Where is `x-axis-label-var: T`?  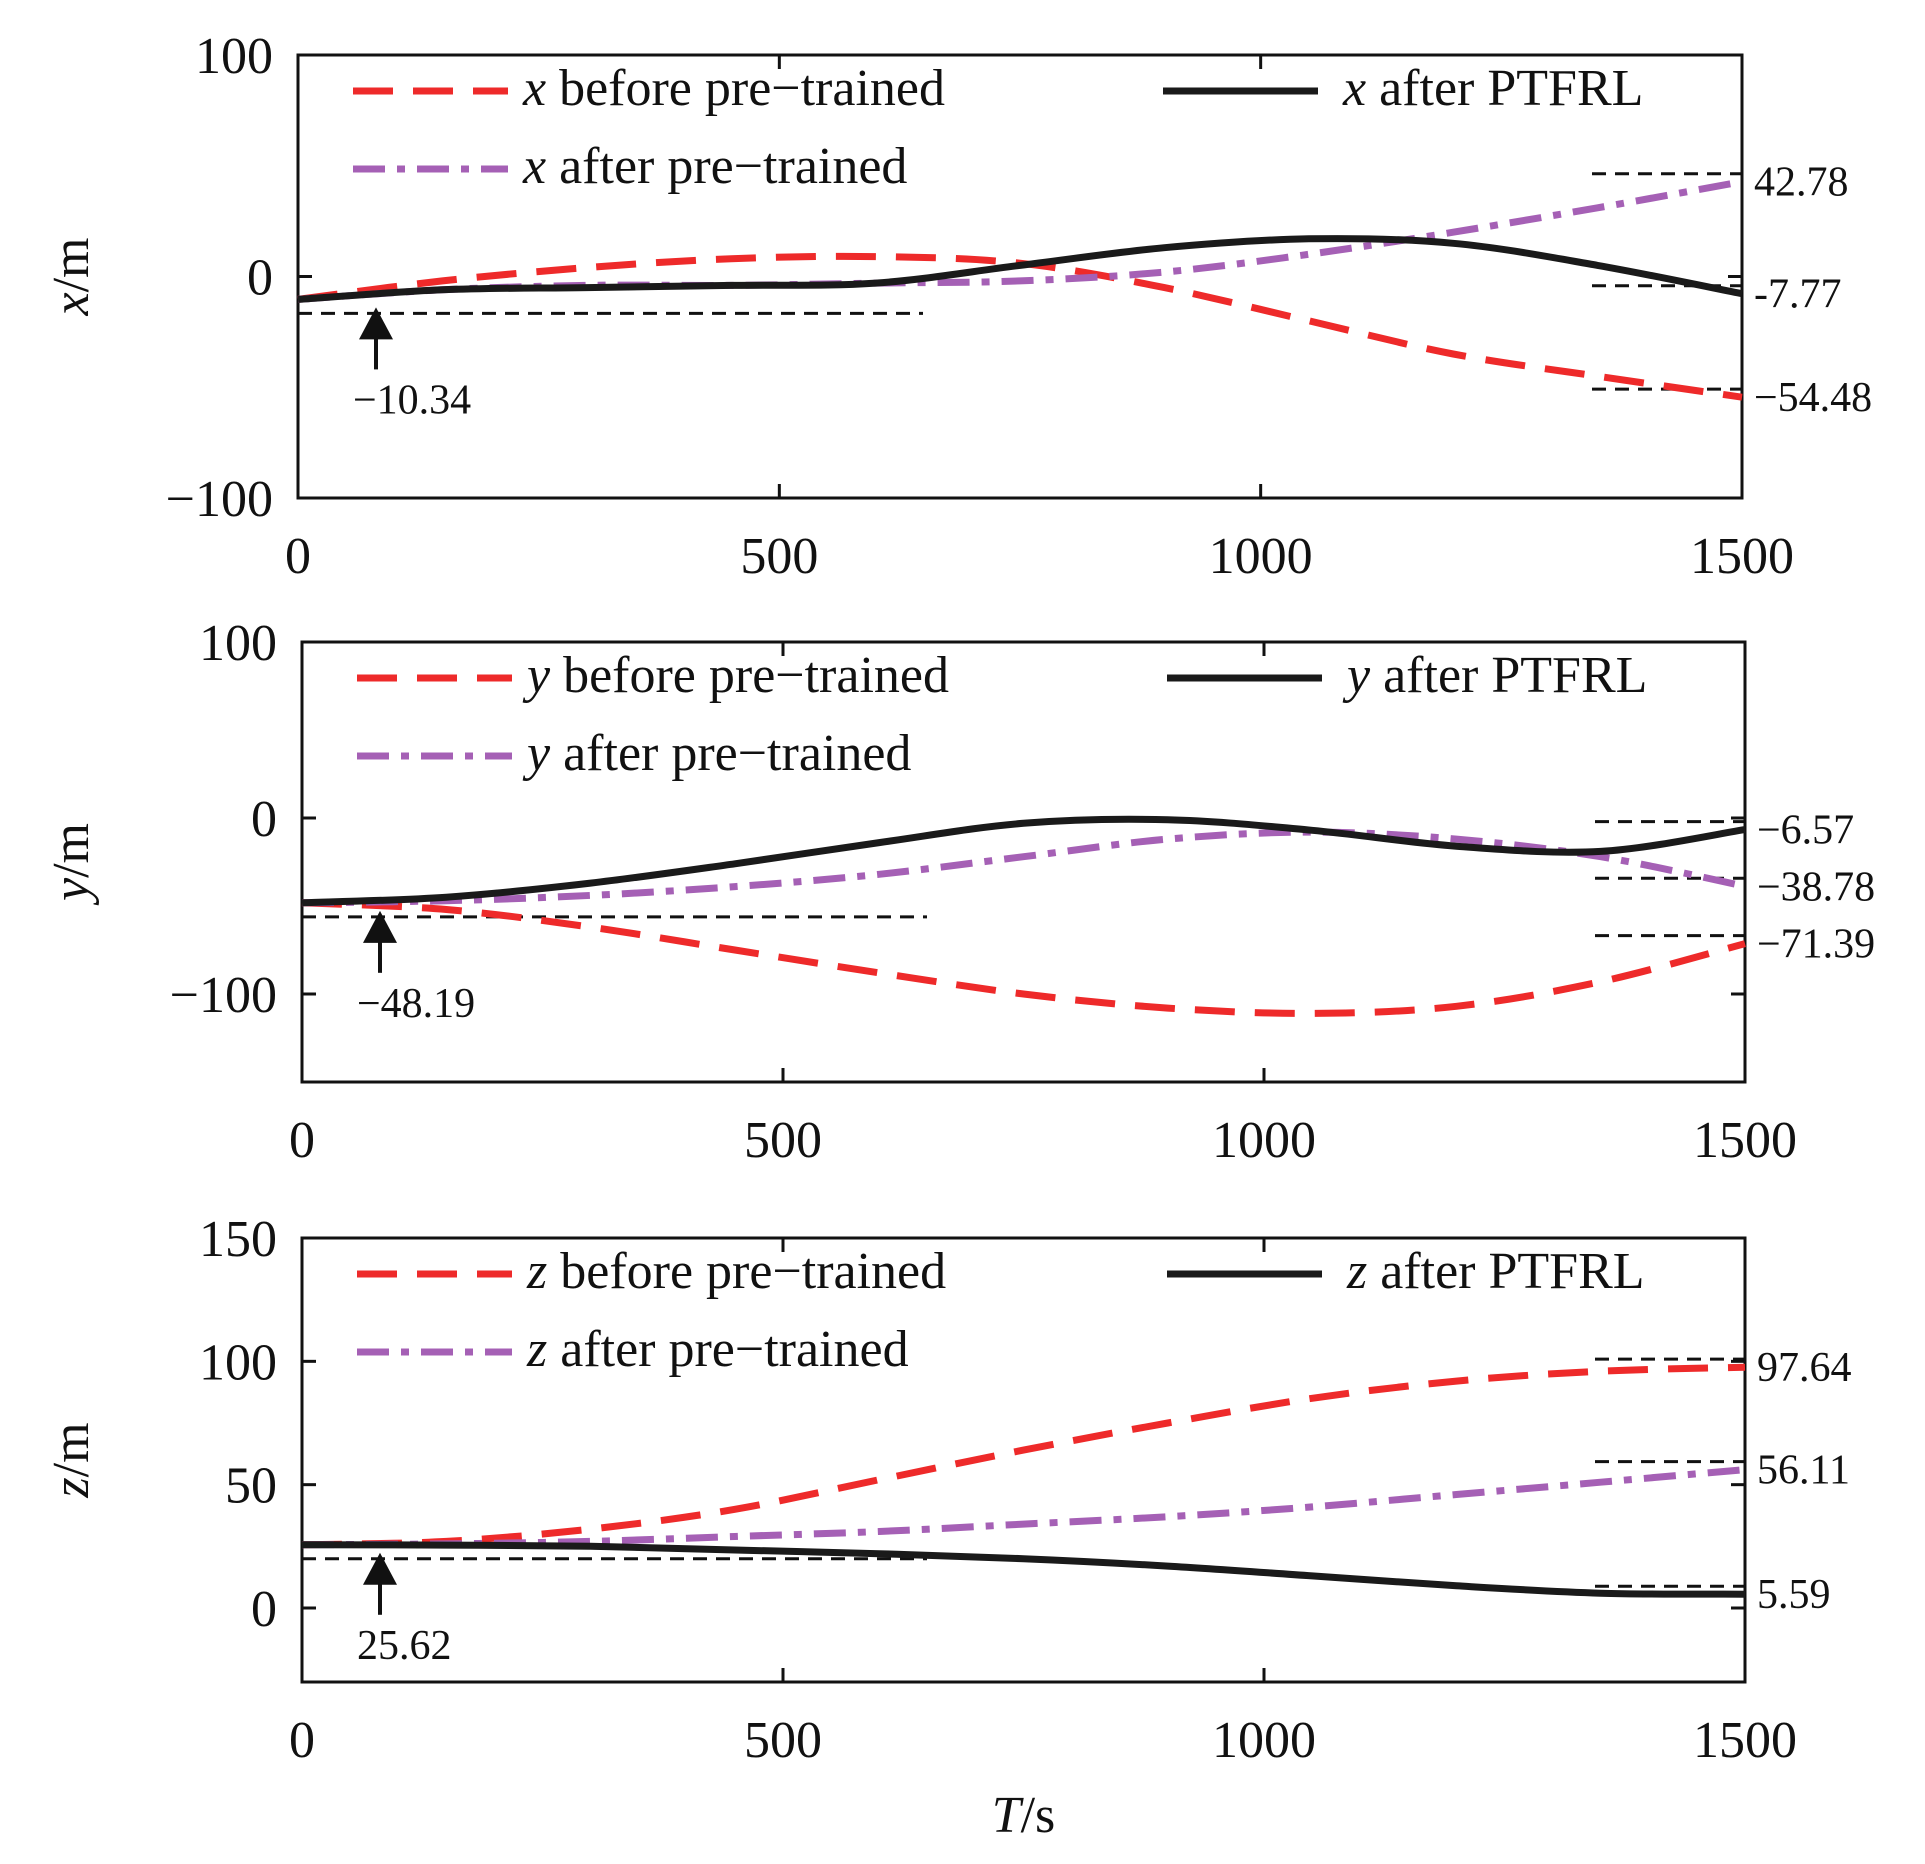 x-axis-label-var: T is located at coordinates (1008, 1815).